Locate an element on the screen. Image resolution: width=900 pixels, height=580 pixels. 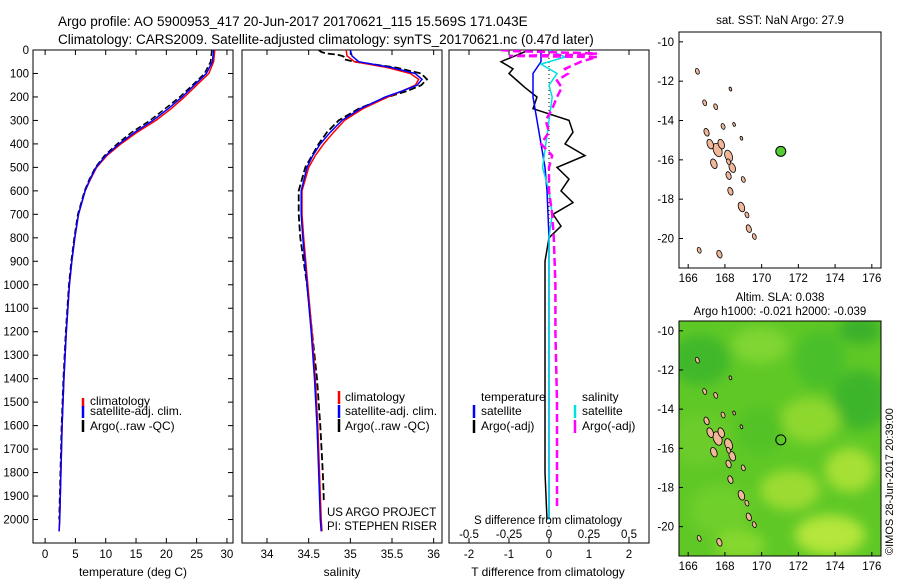
latitude-tick-label: -18 is located at coordinates (665, 200).